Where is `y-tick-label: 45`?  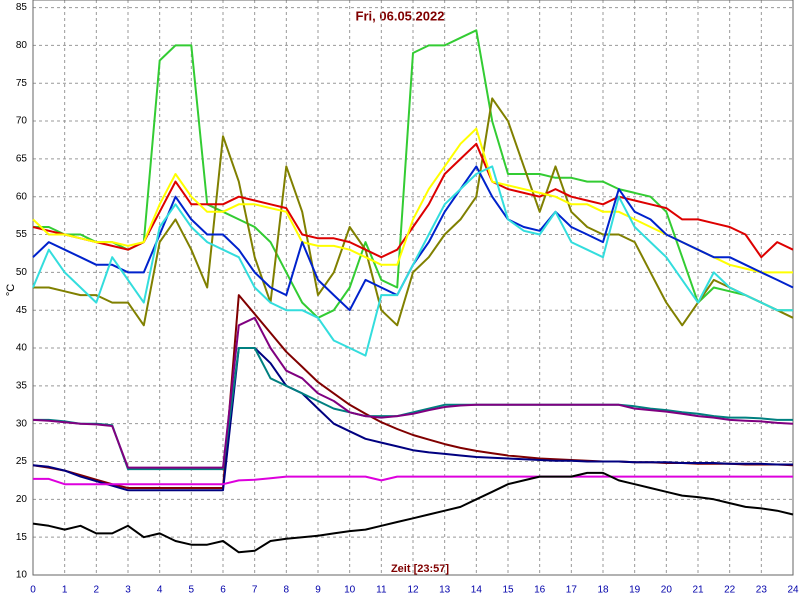
y-tick-label: 45 is located at coordinates (22, 310).